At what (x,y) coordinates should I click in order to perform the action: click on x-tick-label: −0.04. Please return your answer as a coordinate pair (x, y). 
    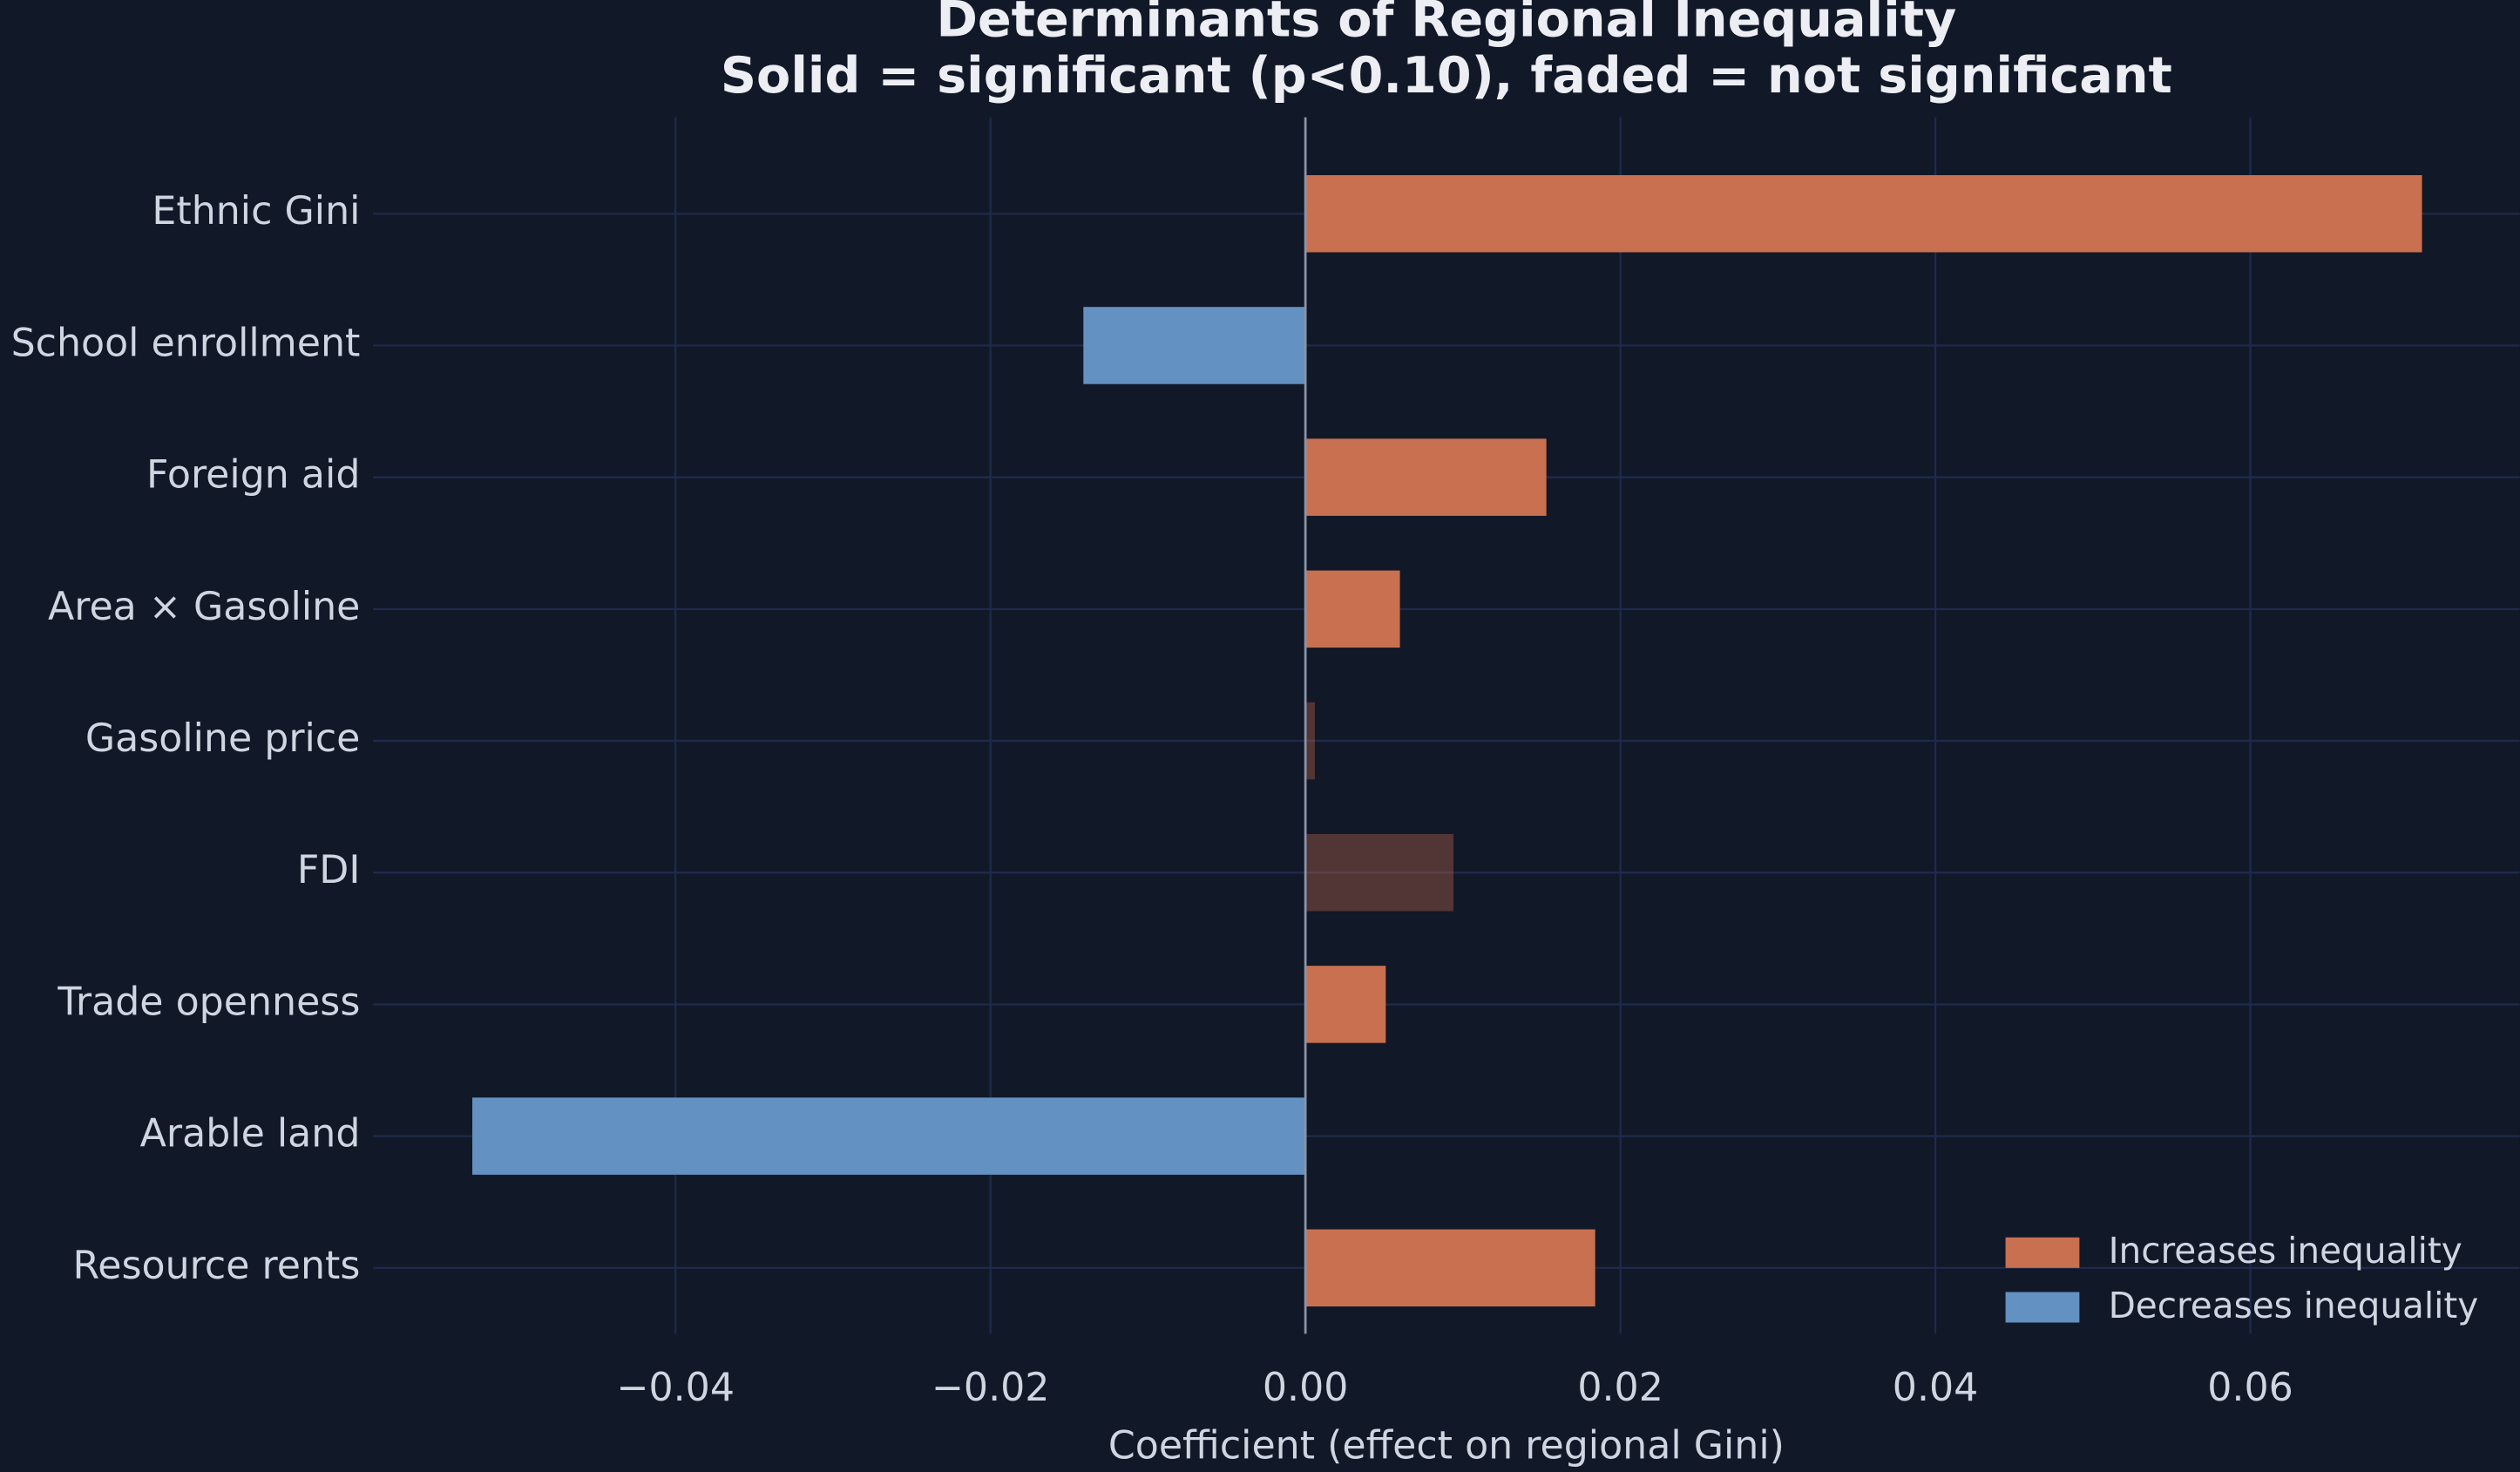
    Looking at the image, I should click on (675, 1388).